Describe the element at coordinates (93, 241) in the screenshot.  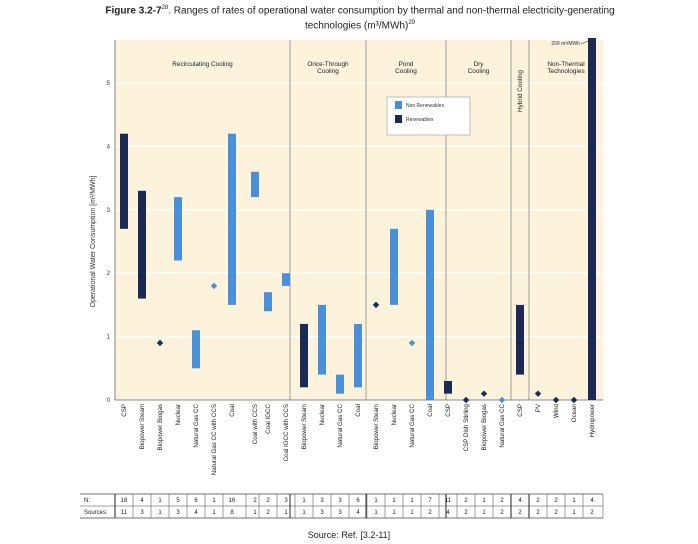
I see `y-axis-label: Operational Water Consumption [m³/MWh]` at that location.